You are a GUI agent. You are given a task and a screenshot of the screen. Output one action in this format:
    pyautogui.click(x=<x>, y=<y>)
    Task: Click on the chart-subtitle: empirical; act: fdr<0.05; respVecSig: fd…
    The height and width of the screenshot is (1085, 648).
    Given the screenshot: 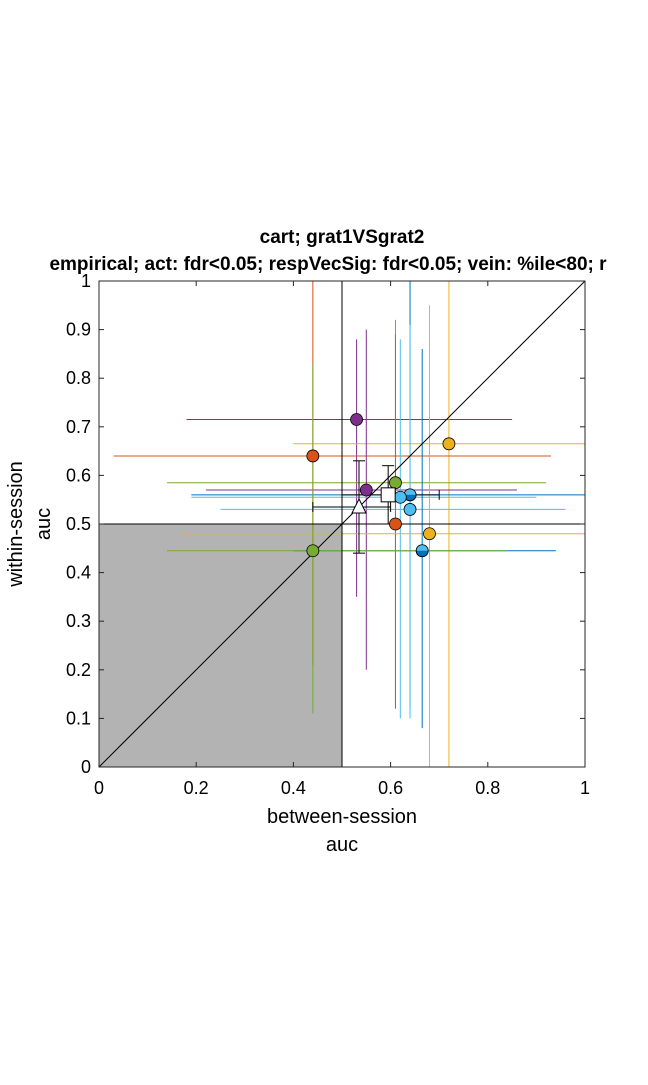 What is the action you would take?
    pyautogui.click(x=328, y=264)
    